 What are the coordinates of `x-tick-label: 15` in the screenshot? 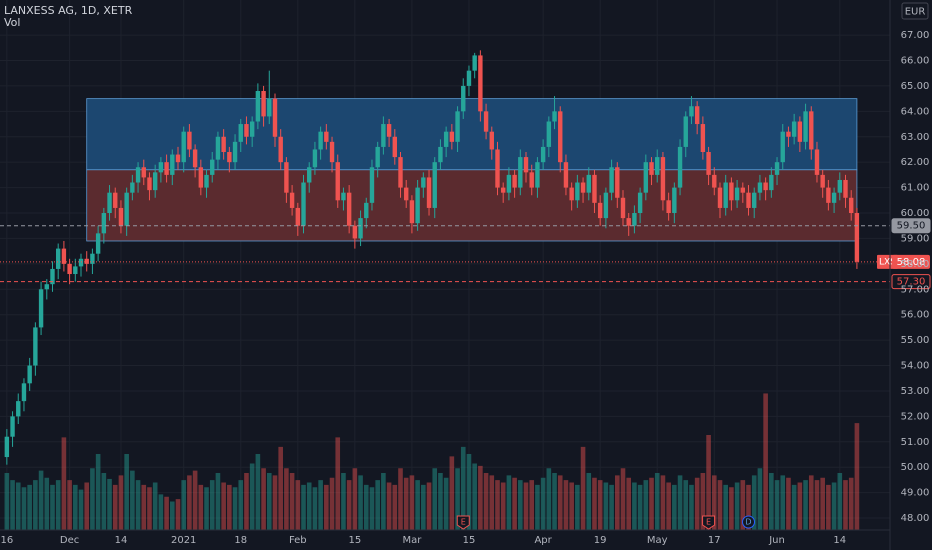 It's located at (354, 540).